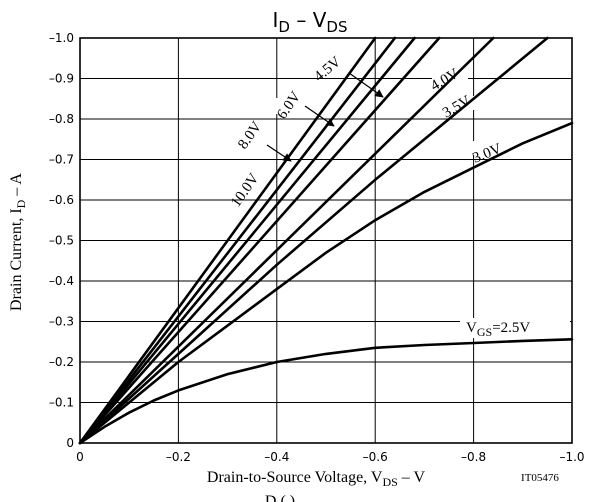  I want to click on x-tick-label: –1.0, so click(571, 457).